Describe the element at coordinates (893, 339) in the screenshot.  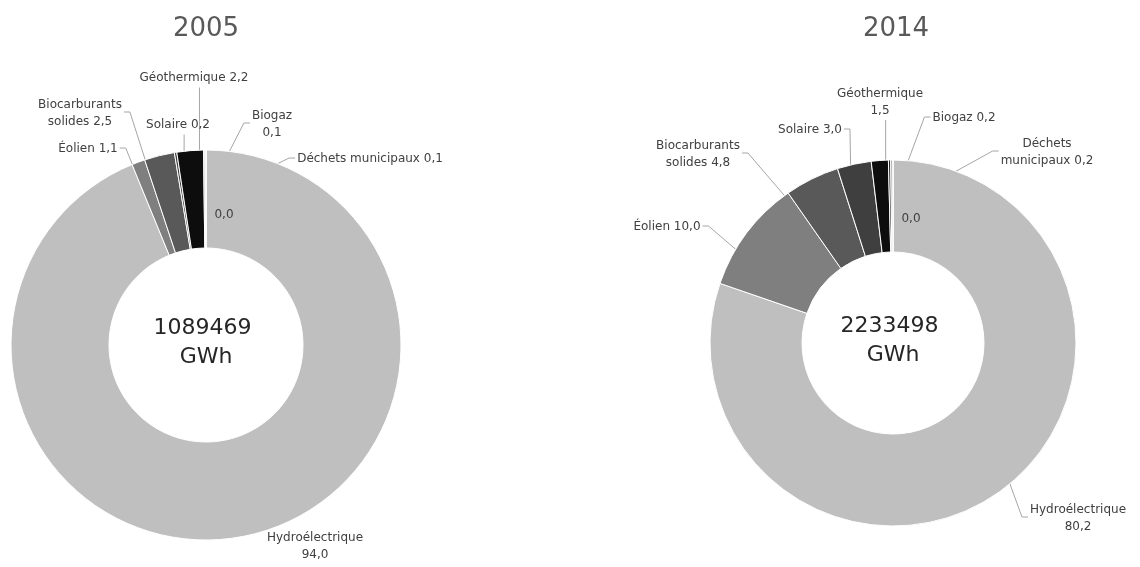
I see `text: 2233498 GWh` at that location.